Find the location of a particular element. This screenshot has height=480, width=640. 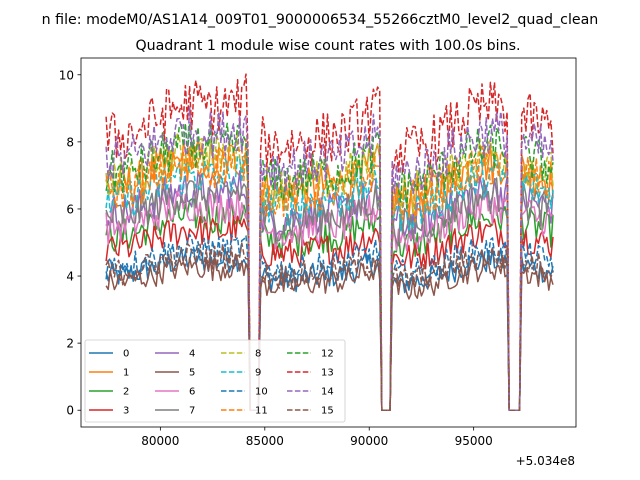

legend-label-9: 9 is located at coordinates (258, 373).